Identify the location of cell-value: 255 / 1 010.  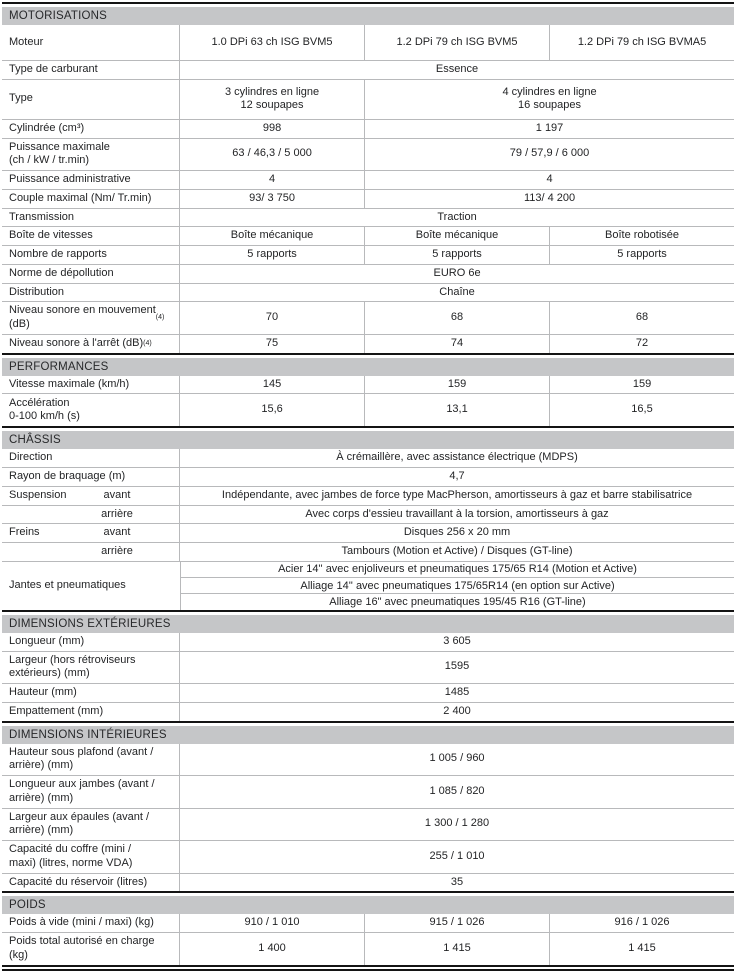
(456, 857).